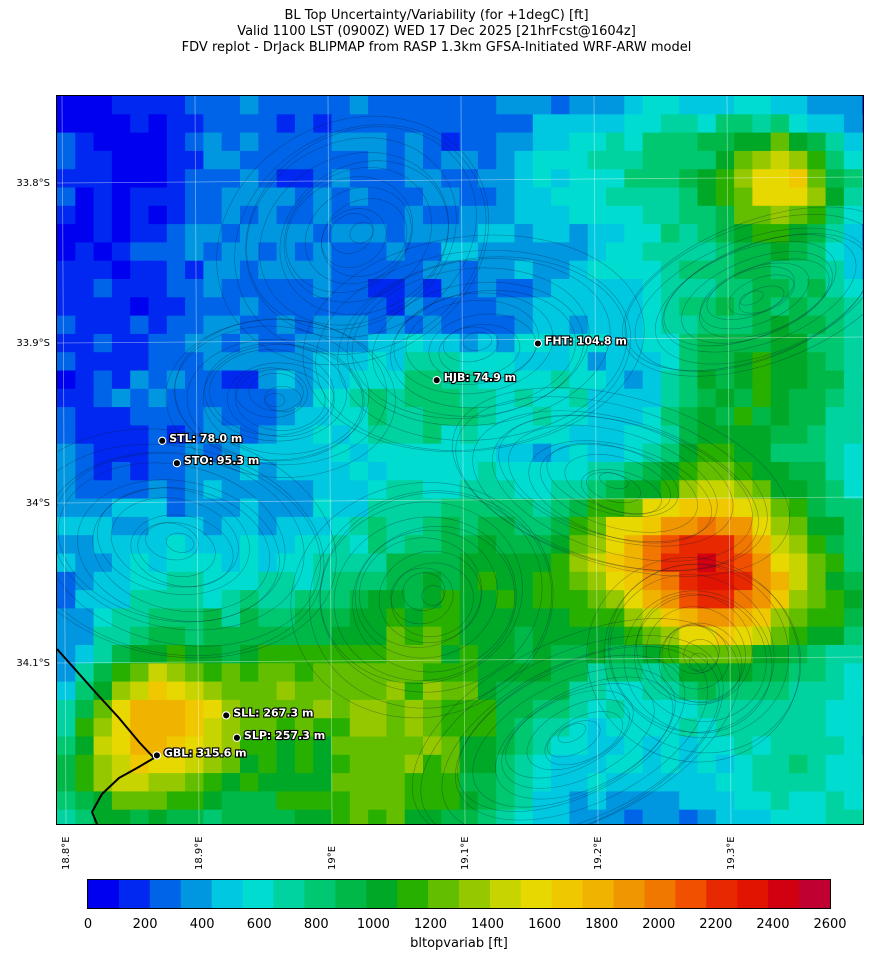 The height and width of the screenshot is (962, 873). I want to click on colorbar-tick-label: 600, so click(259, 924).